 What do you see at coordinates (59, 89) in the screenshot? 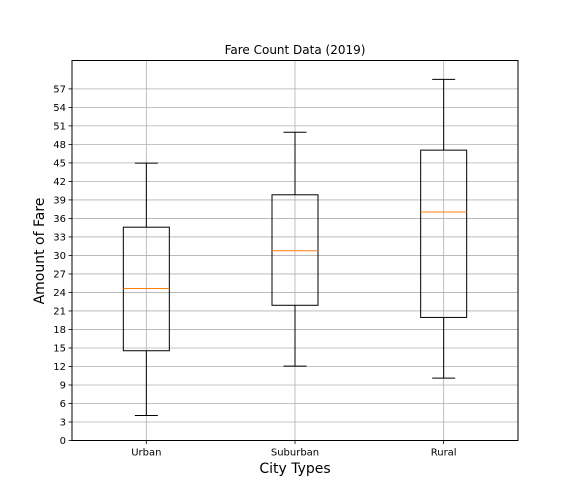
I see `y-tick-label: 57` at bounding box center [59, 89].